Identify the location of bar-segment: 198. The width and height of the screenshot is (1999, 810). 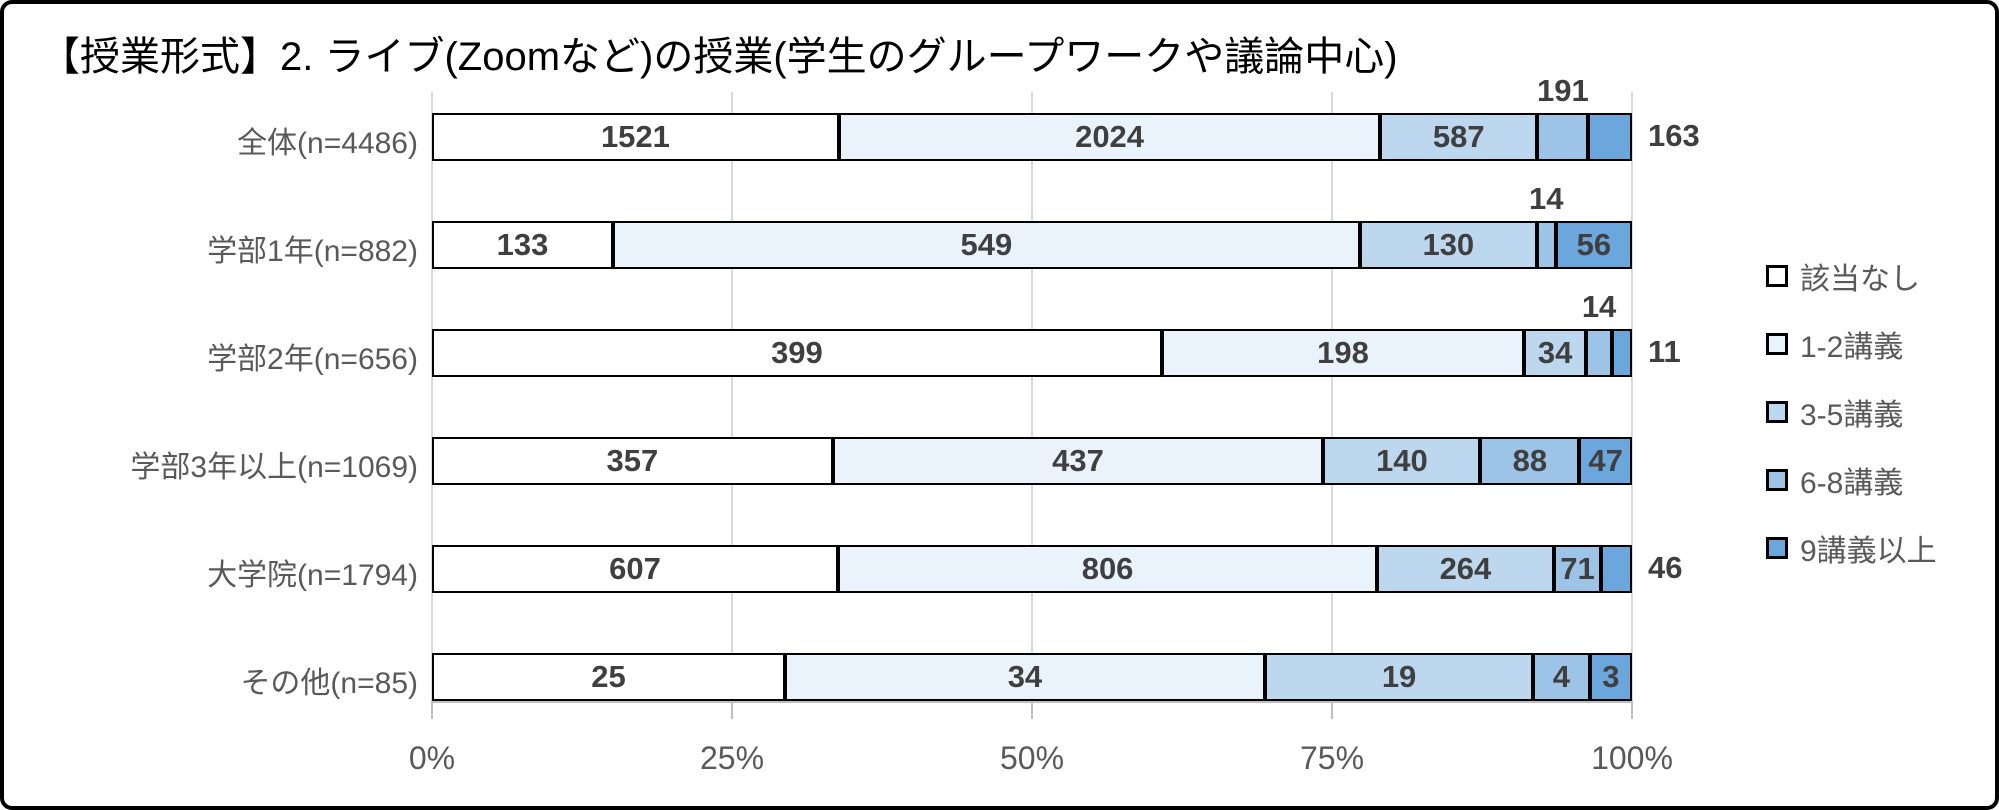
(1343, 353).